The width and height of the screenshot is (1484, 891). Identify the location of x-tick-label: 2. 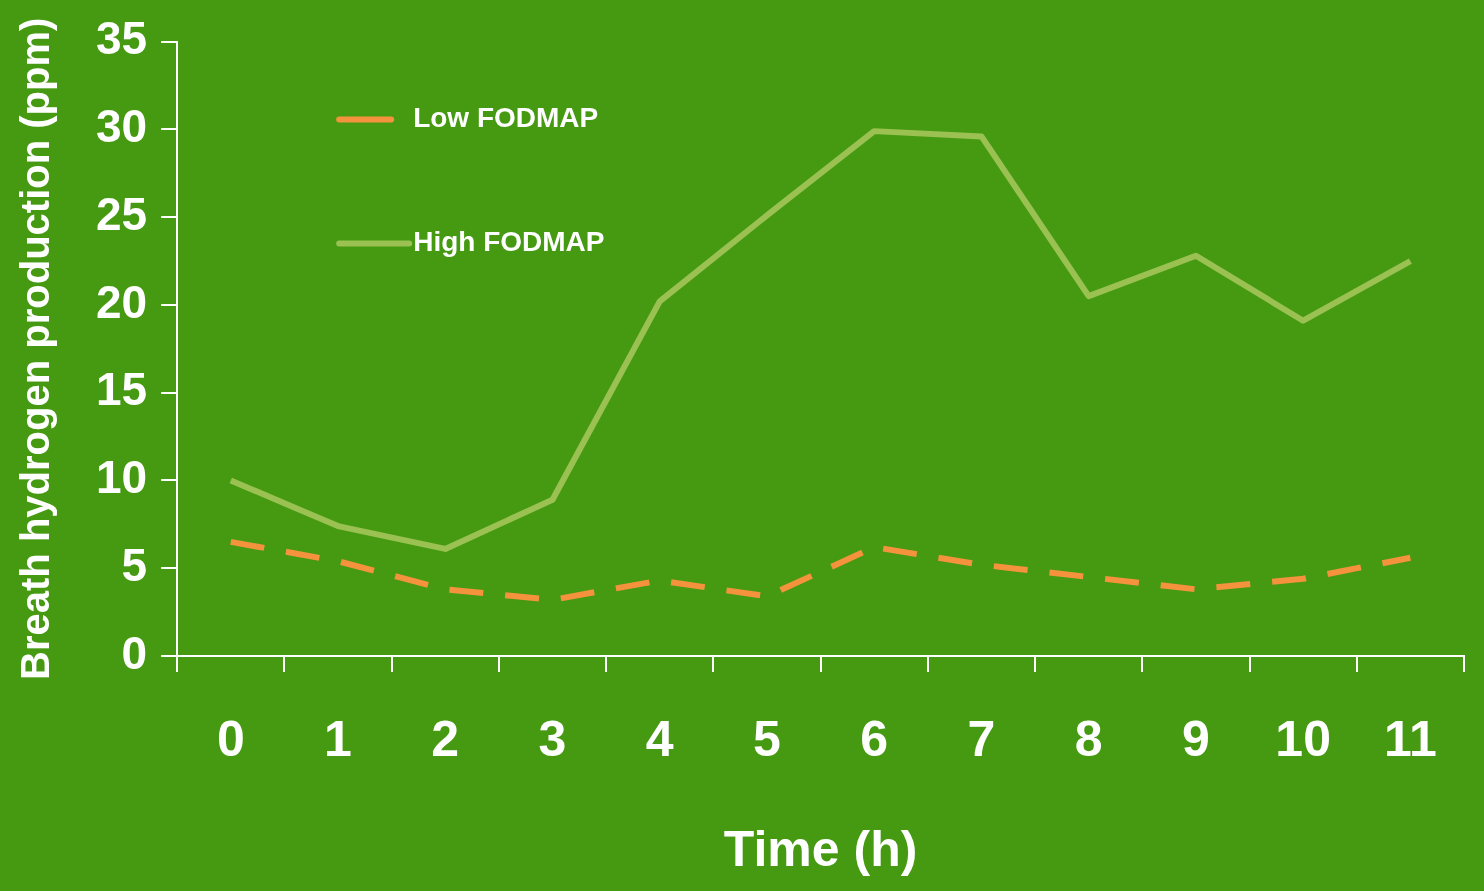
(445, 738).